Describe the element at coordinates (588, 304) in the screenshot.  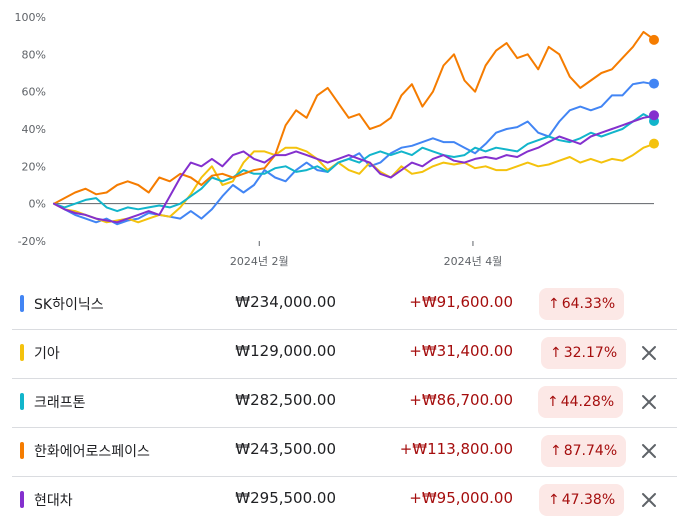
I see `percent-change-value: 64.33%` at that location.